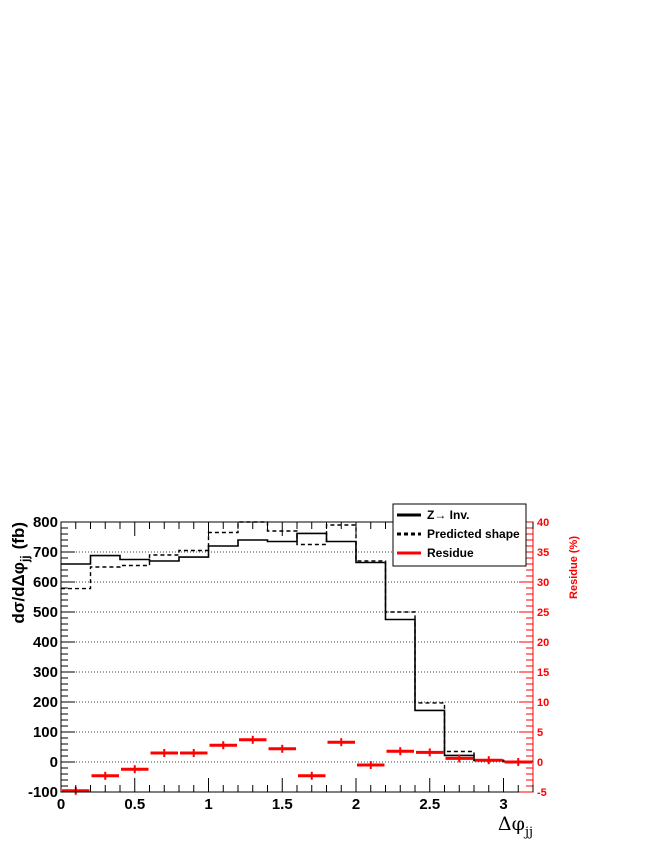 The width and height of the screenshot is (654, 846). I want to click on y-tick-label: 0, so click(54, 762).